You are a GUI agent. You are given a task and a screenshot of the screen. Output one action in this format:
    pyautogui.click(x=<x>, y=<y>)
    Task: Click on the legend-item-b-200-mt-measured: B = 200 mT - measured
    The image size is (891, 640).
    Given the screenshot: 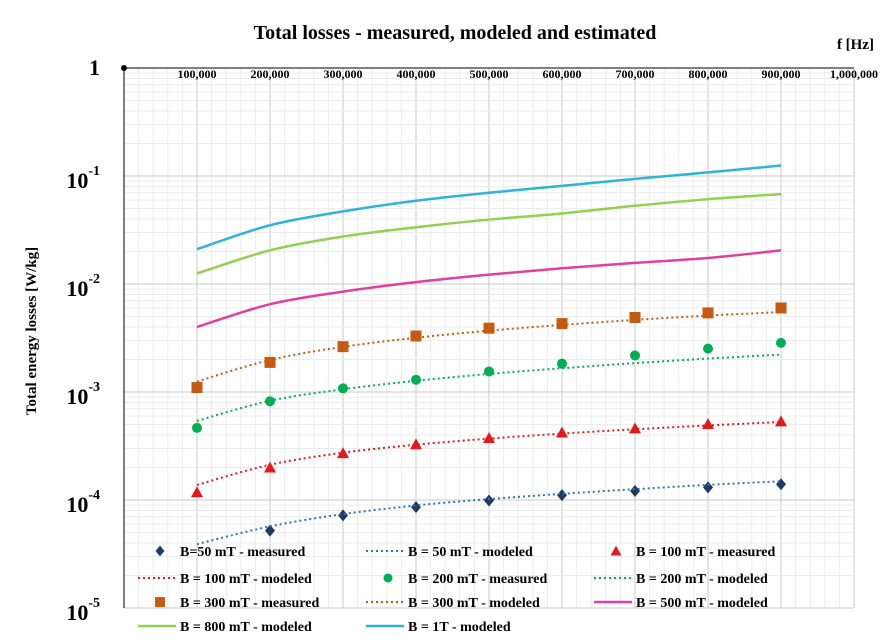 What is the action you would take?
    pyautogui.click(x=465, y=579)
    